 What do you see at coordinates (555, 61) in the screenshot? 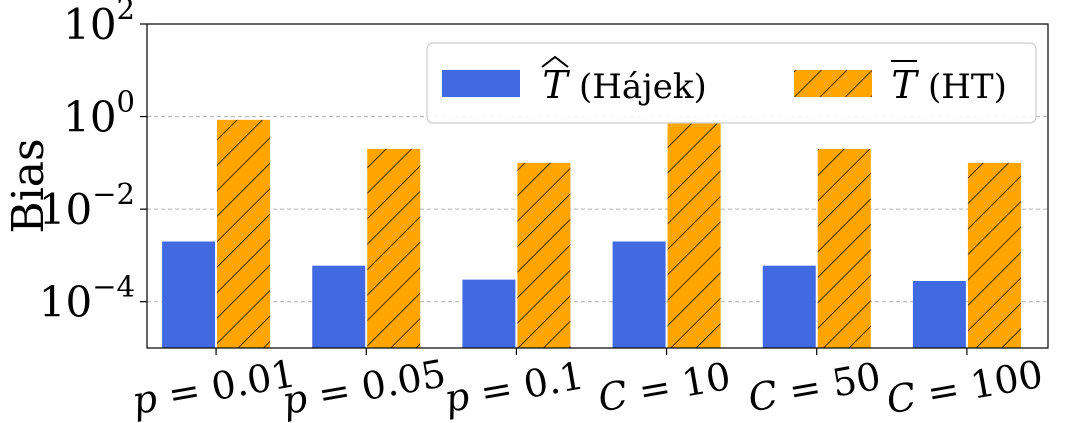
I see `hat-accent` at bounding box center [555, 61].